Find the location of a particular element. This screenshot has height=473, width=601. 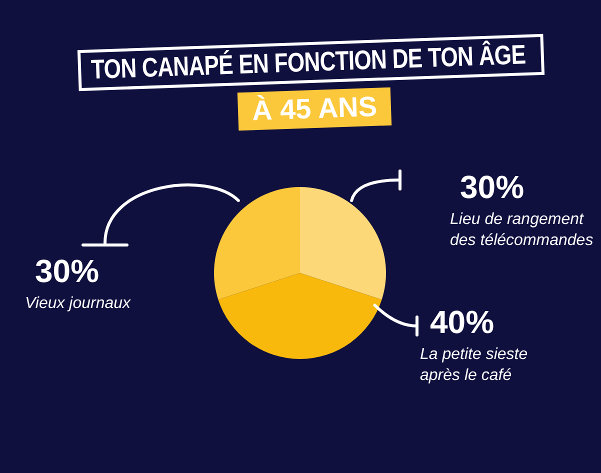

slice-label: Vieux journaux is located at coordinates (78, 303).